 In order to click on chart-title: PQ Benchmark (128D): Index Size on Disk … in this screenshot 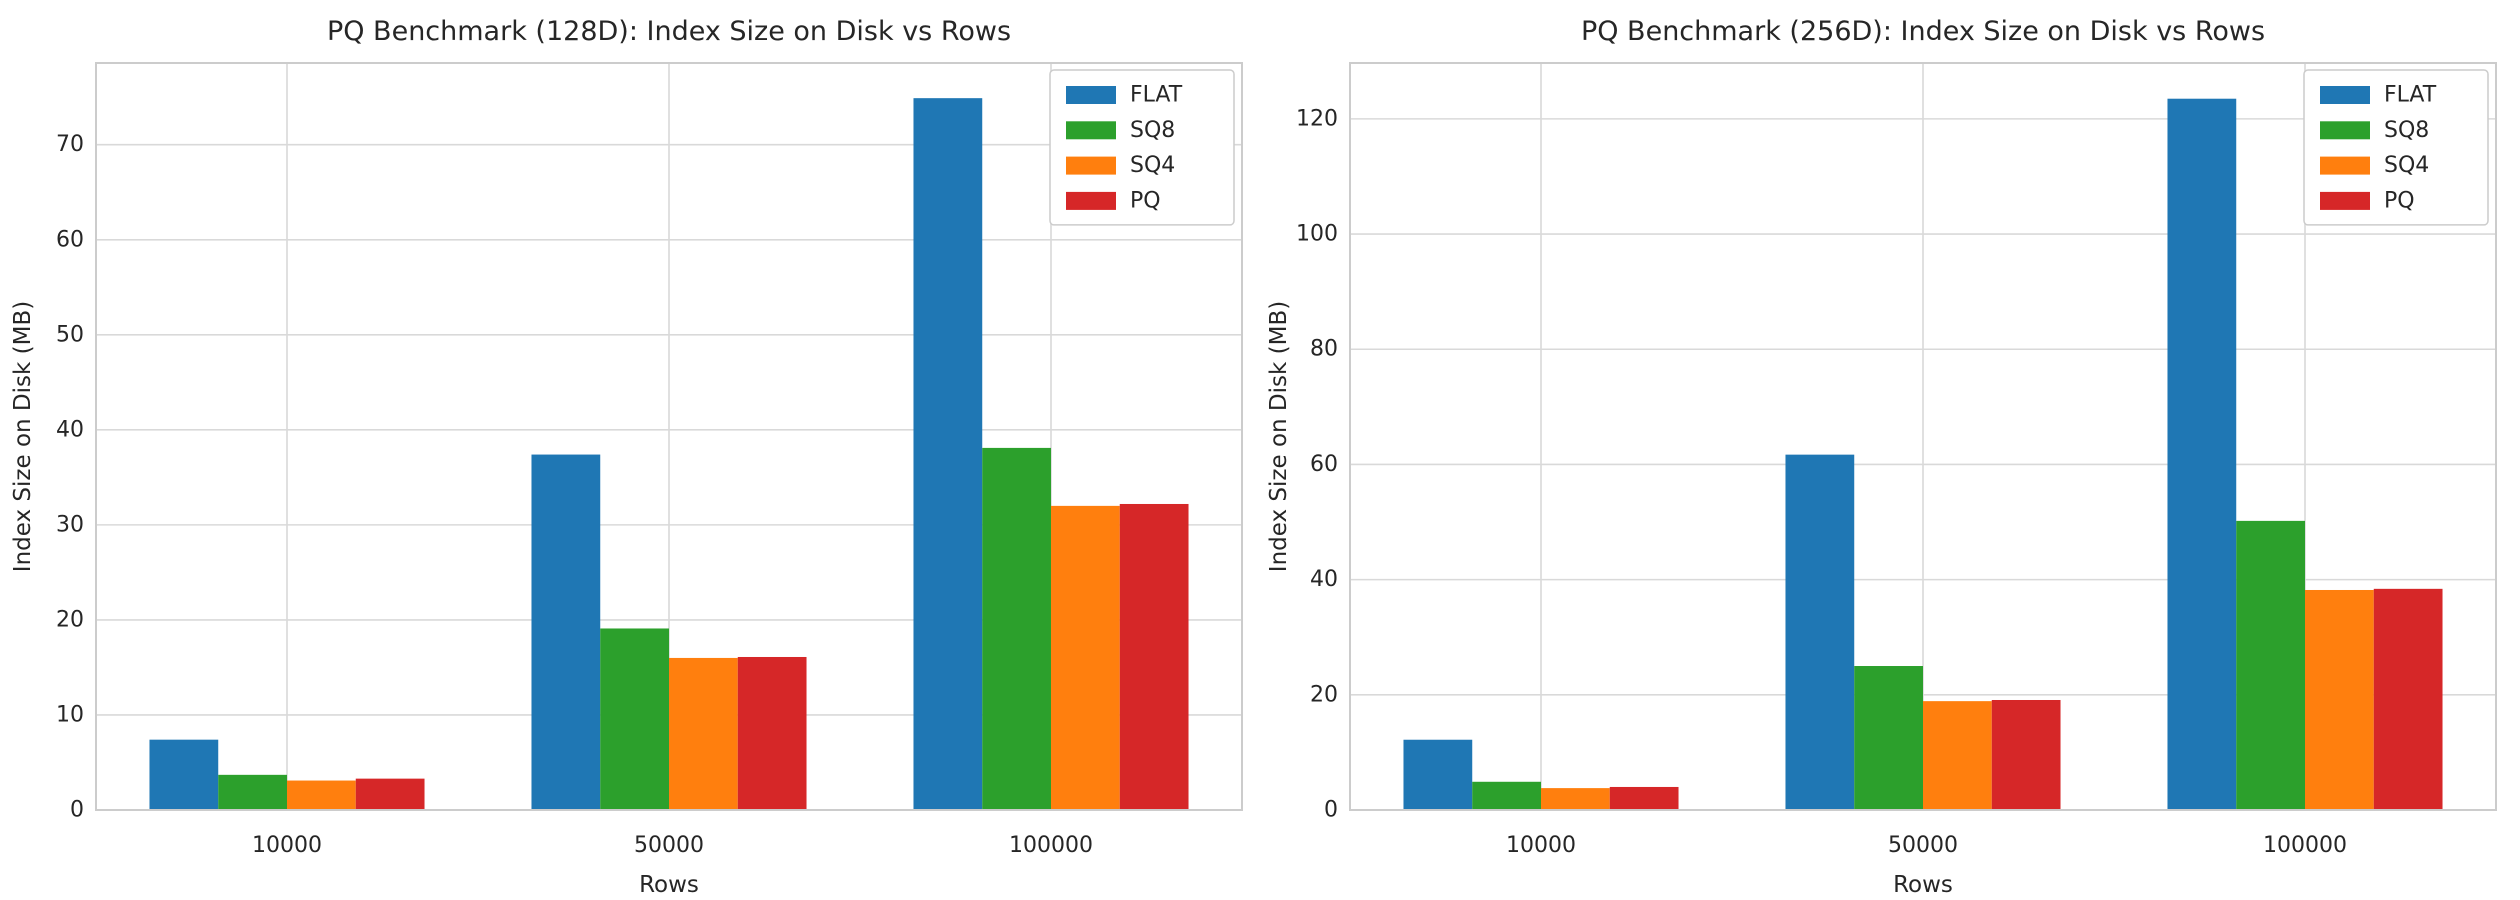, I will do `click(669, 31)`.